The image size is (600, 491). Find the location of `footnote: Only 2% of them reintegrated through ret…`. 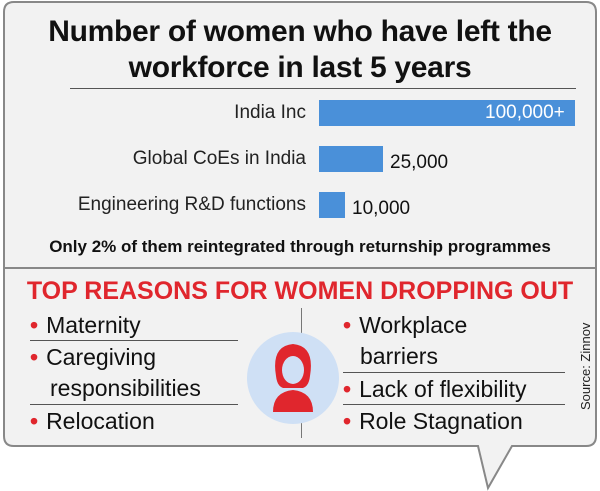

footnote: Only 2% of them reintegrated through ret… is located at coordinates (300, 246).